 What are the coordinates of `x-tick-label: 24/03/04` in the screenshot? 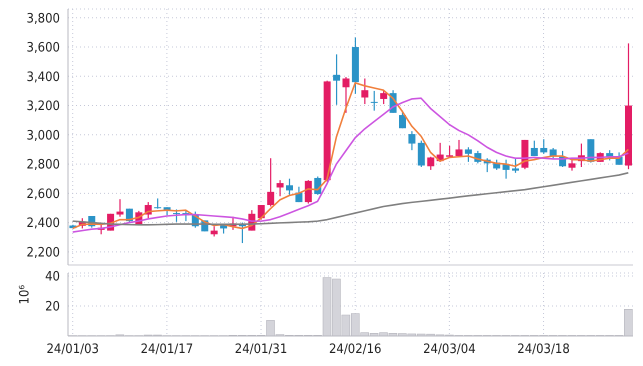 It's located at (449, 350).